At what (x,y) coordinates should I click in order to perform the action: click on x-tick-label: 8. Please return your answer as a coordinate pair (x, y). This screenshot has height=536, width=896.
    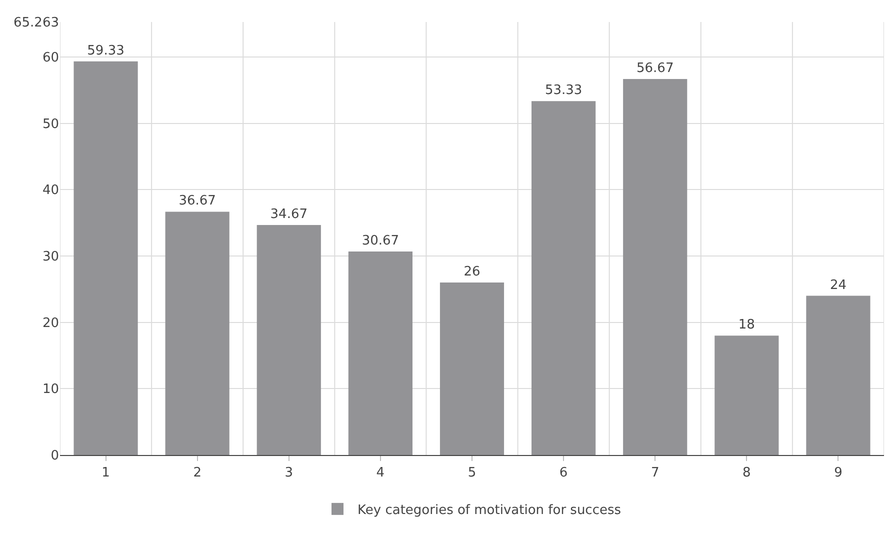
    Looking at the image, I should click on (746, 473).